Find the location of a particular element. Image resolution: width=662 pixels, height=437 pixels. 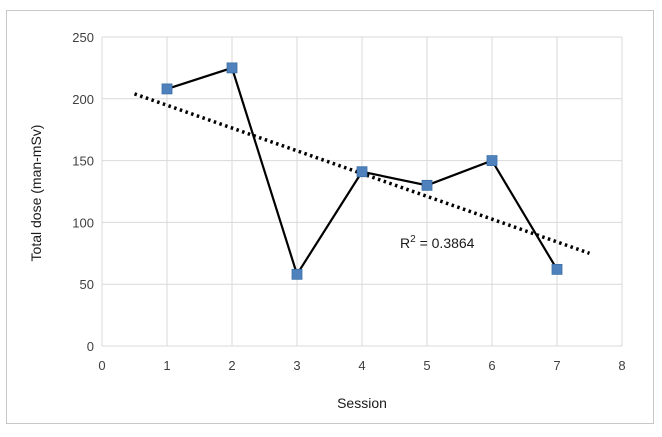

y-tick-label: 100 is located at coordinates (83, 222).